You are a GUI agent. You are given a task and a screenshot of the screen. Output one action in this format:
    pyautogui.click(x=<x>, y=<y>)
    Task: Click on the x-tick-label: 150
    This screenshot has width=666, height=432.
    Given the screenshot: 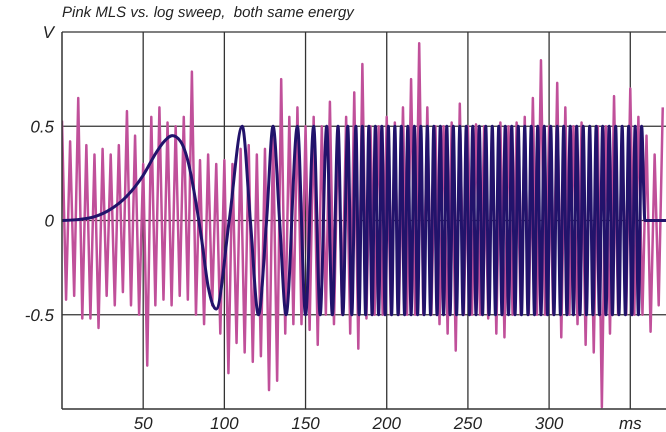 What is the action you would take?
    pyautogui.click(x=305, y=423)
    